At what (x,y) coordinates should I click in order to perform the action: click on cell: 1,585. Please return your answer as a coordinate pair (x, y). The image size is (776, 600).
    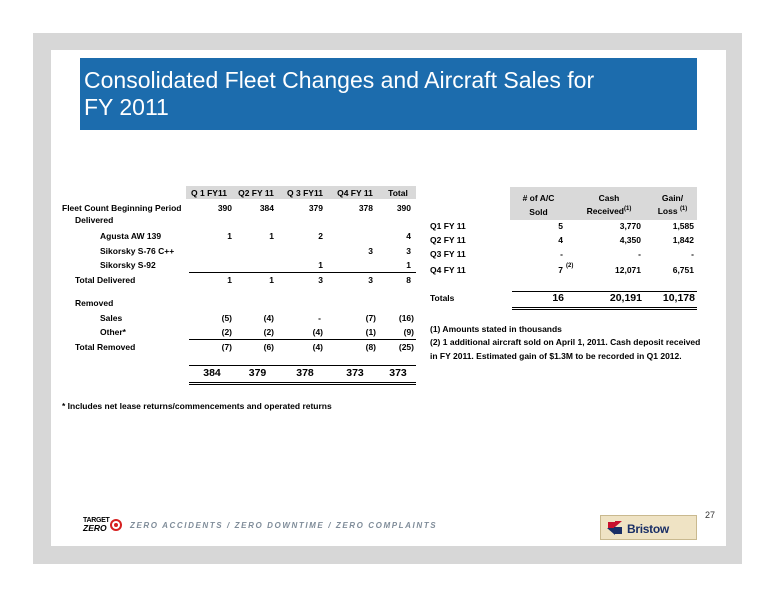
    Looking at the image, I should click on (683, 226).